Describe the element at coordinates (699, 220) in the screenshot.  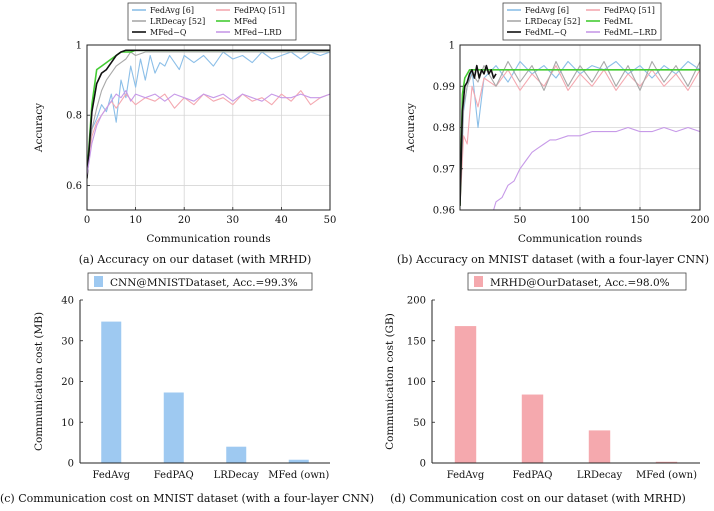
I see `x-tick-label: 200` at that location.